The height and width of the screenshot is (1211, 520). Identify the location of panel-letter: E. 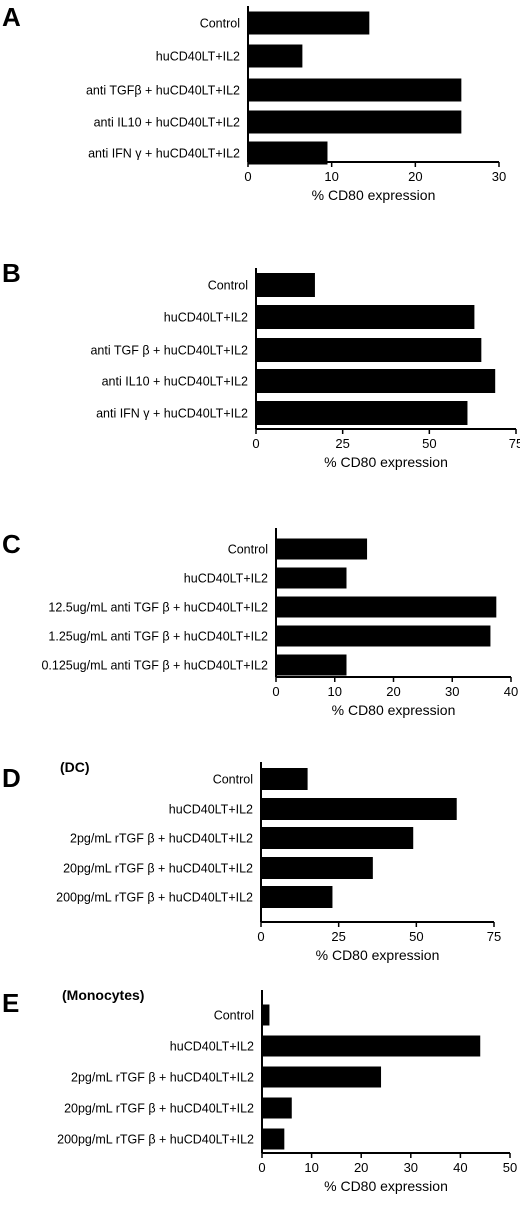
(10, 1003).